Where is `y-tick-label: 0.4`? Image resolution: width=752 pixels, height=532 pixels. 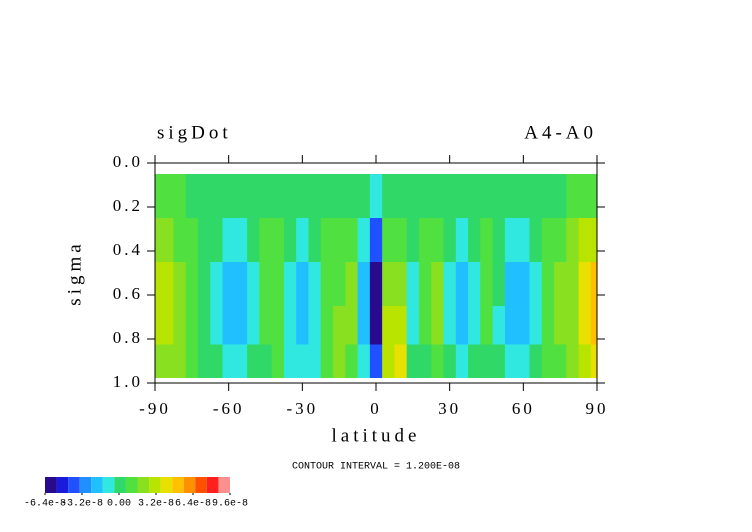 y-tick-label: 0.4 is located at coordinates (128, 249).